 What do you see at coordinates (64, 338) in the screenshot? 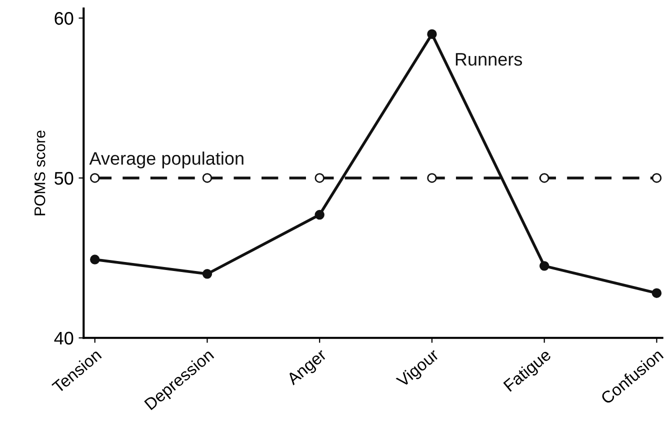
I see `y-tick-label: 40` at bounding box center [64, 338].